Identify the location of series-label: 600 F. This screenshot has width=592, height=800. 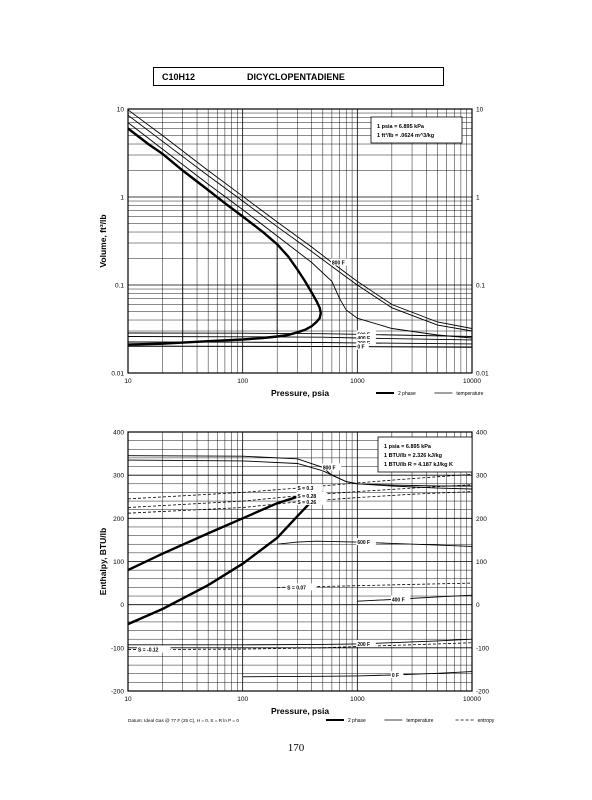
(363, 543).